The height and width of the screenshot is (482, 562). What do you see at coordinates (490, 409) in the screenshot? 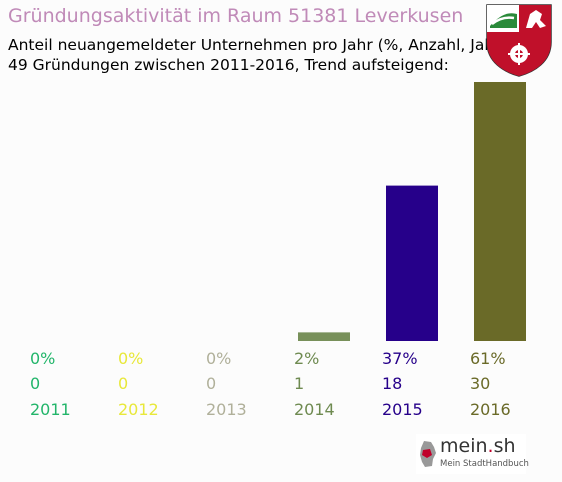
I see `year-label-2016: 2016` at bounding box center [490, 409].